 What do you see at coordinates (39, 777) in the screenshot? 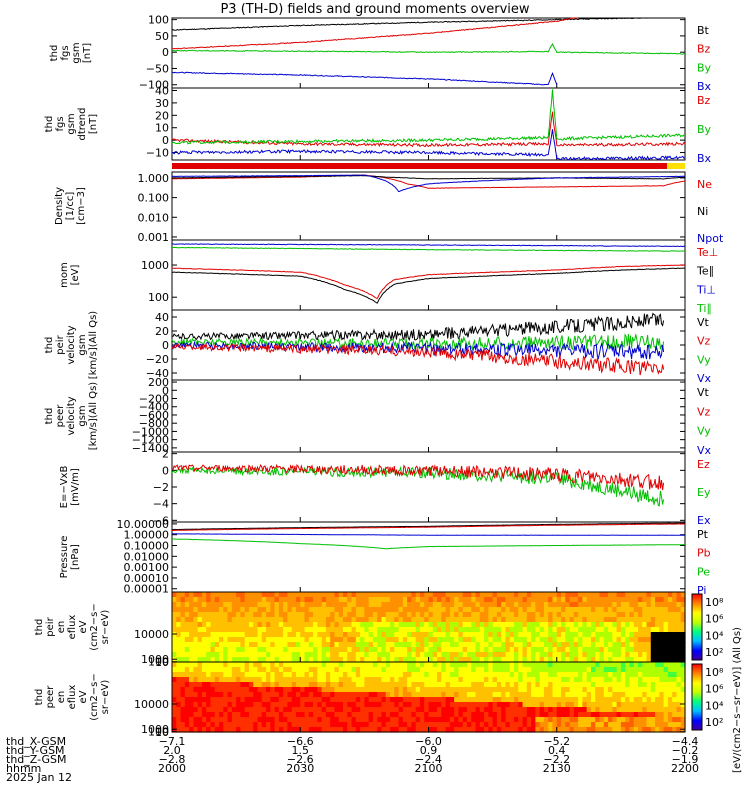
I see `bottom-date: 2025 Jan 12` at bounding box center [39, 777].